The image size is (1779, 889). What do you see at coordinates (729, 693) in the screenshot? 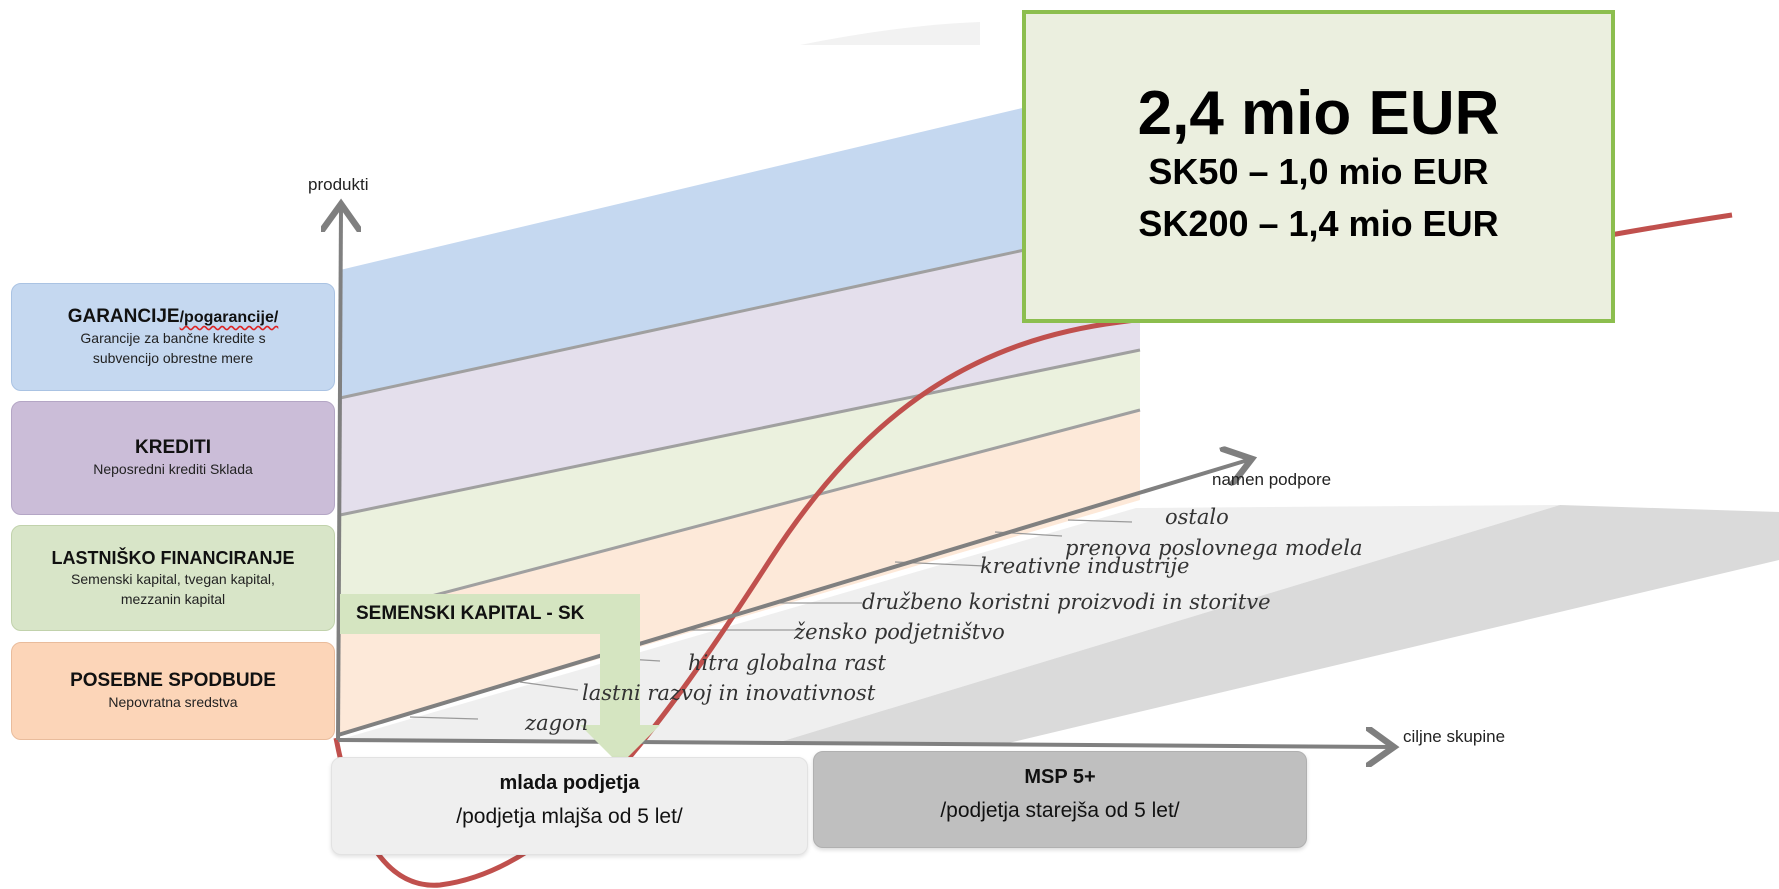
I see `purpose-label: lastni razvoj in inovativnost` at bounding box center [729, 693].